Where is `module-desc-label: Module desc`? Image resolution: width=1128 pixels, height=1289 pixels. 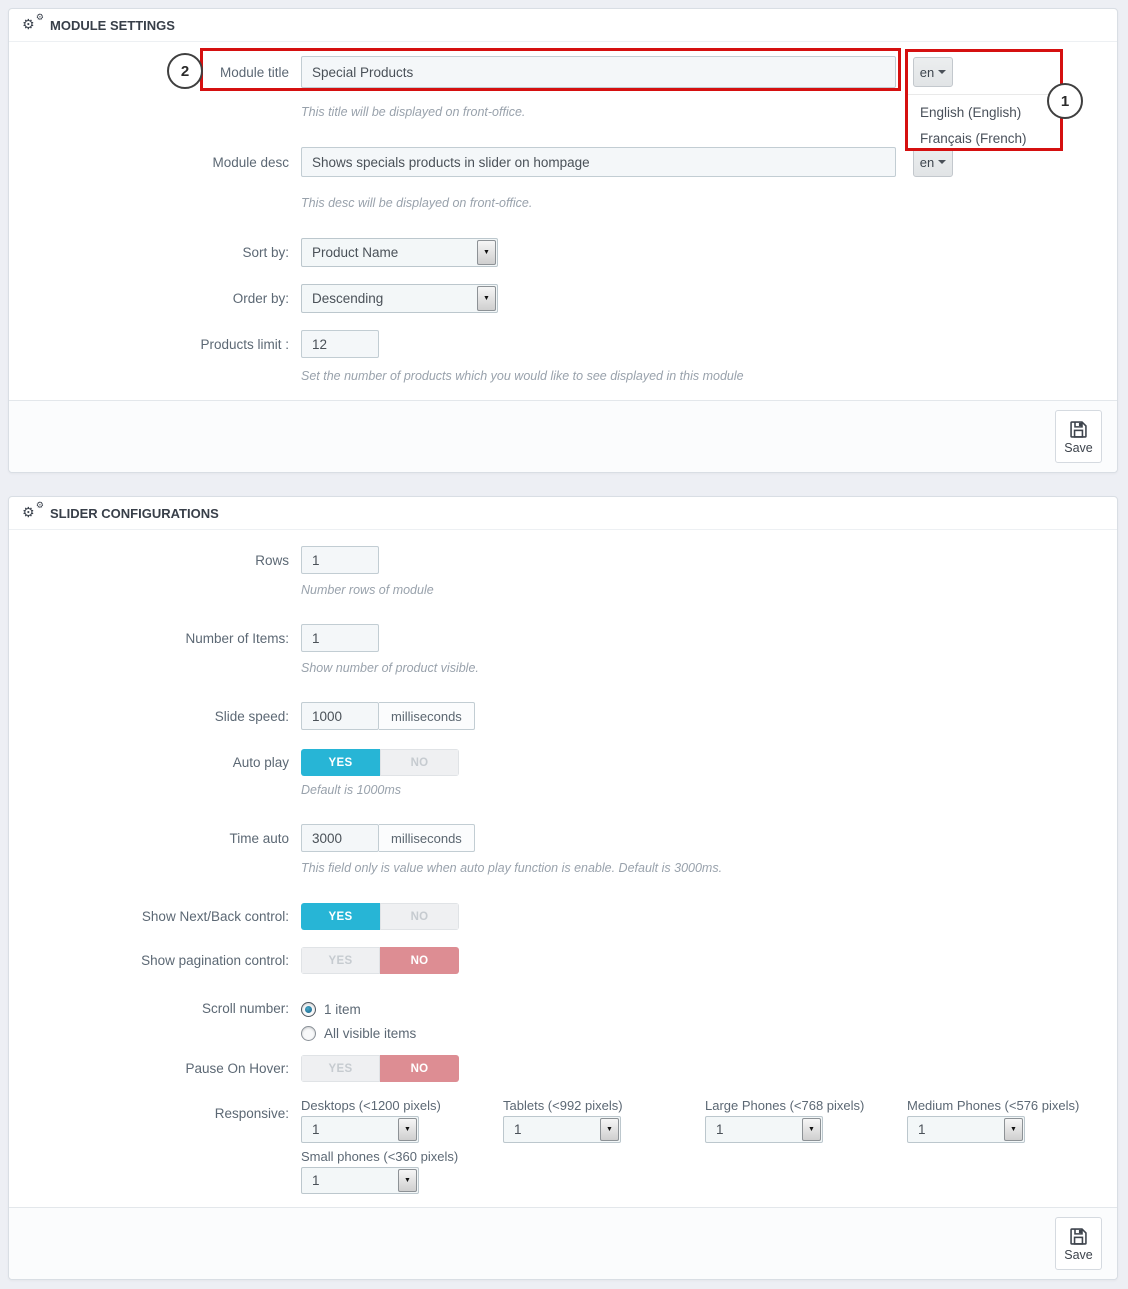 module-desc-label: Module desc is located at coordinates (250, 162).